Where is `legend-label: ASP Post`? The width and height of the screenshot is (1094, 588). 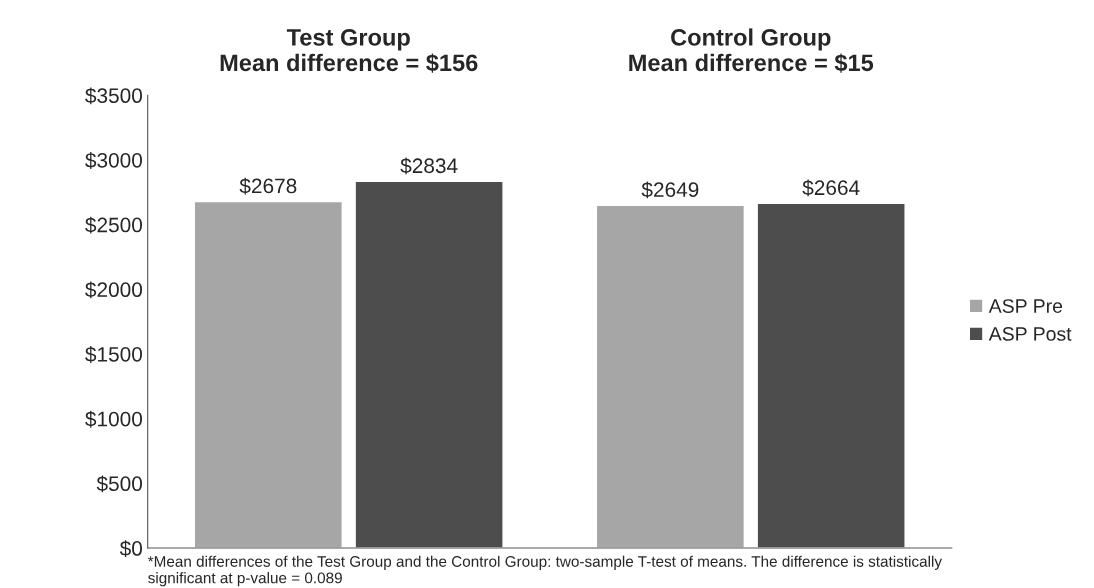
legend-label: ASP Post is located at coordinates (1030, 334).